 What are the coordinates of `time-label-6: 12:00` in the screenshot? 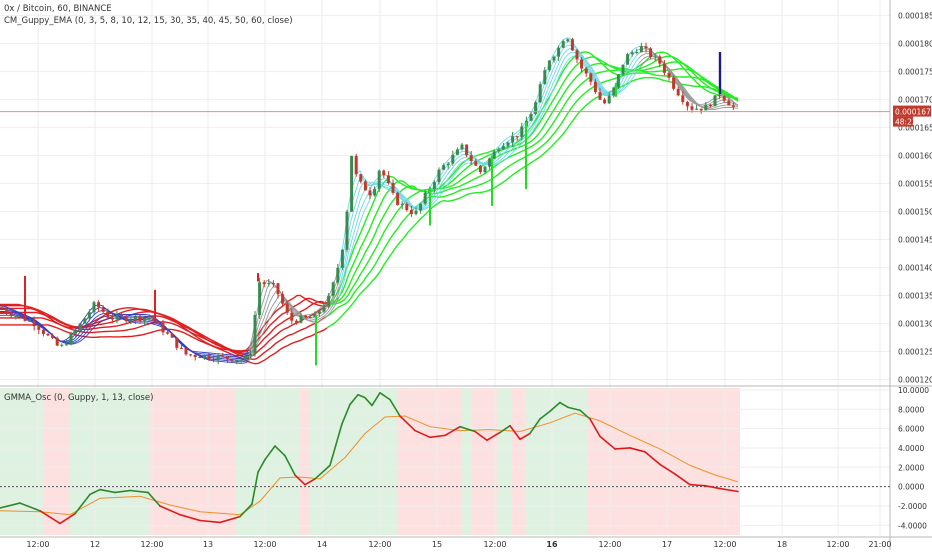 It's located at (379, 544).